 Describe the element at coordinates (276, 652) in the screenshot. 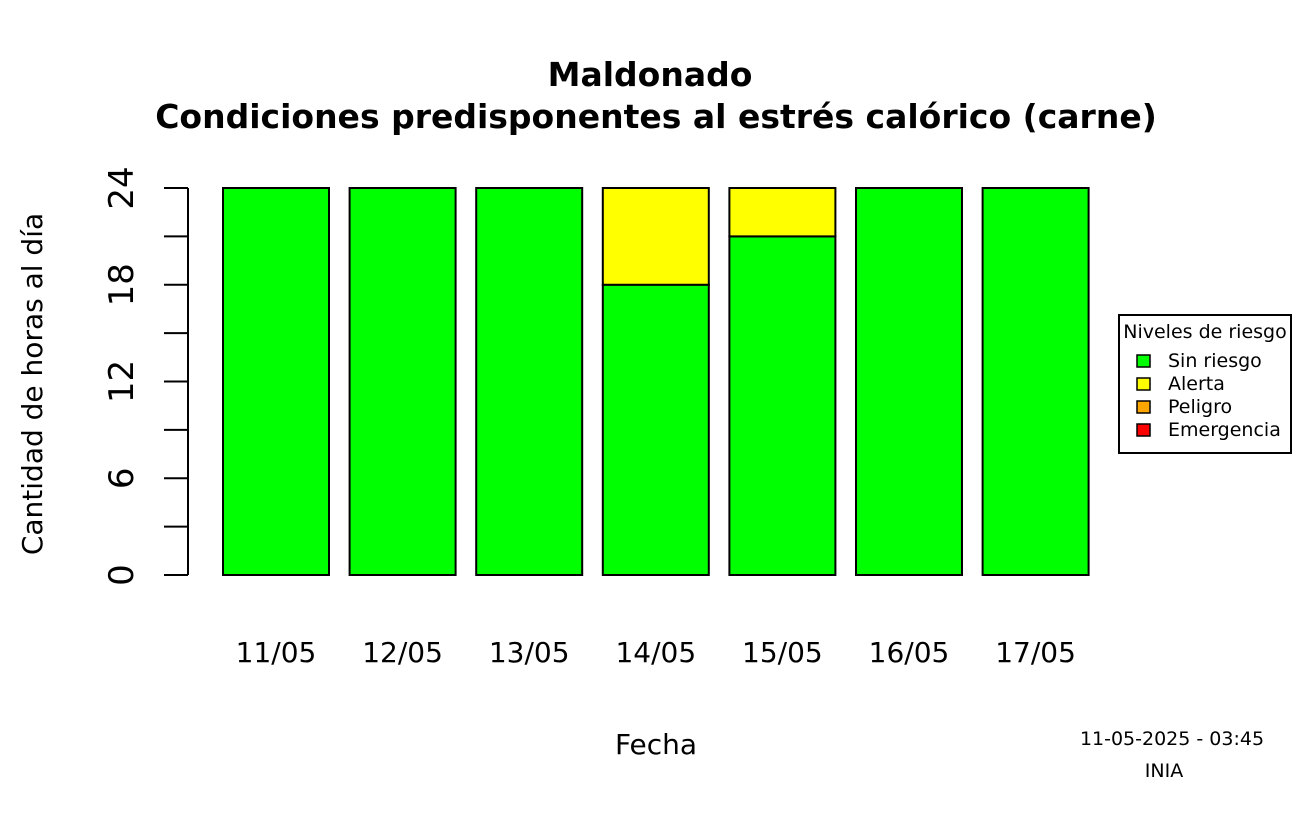

I see `x-tick-label: 11/05` at that location.